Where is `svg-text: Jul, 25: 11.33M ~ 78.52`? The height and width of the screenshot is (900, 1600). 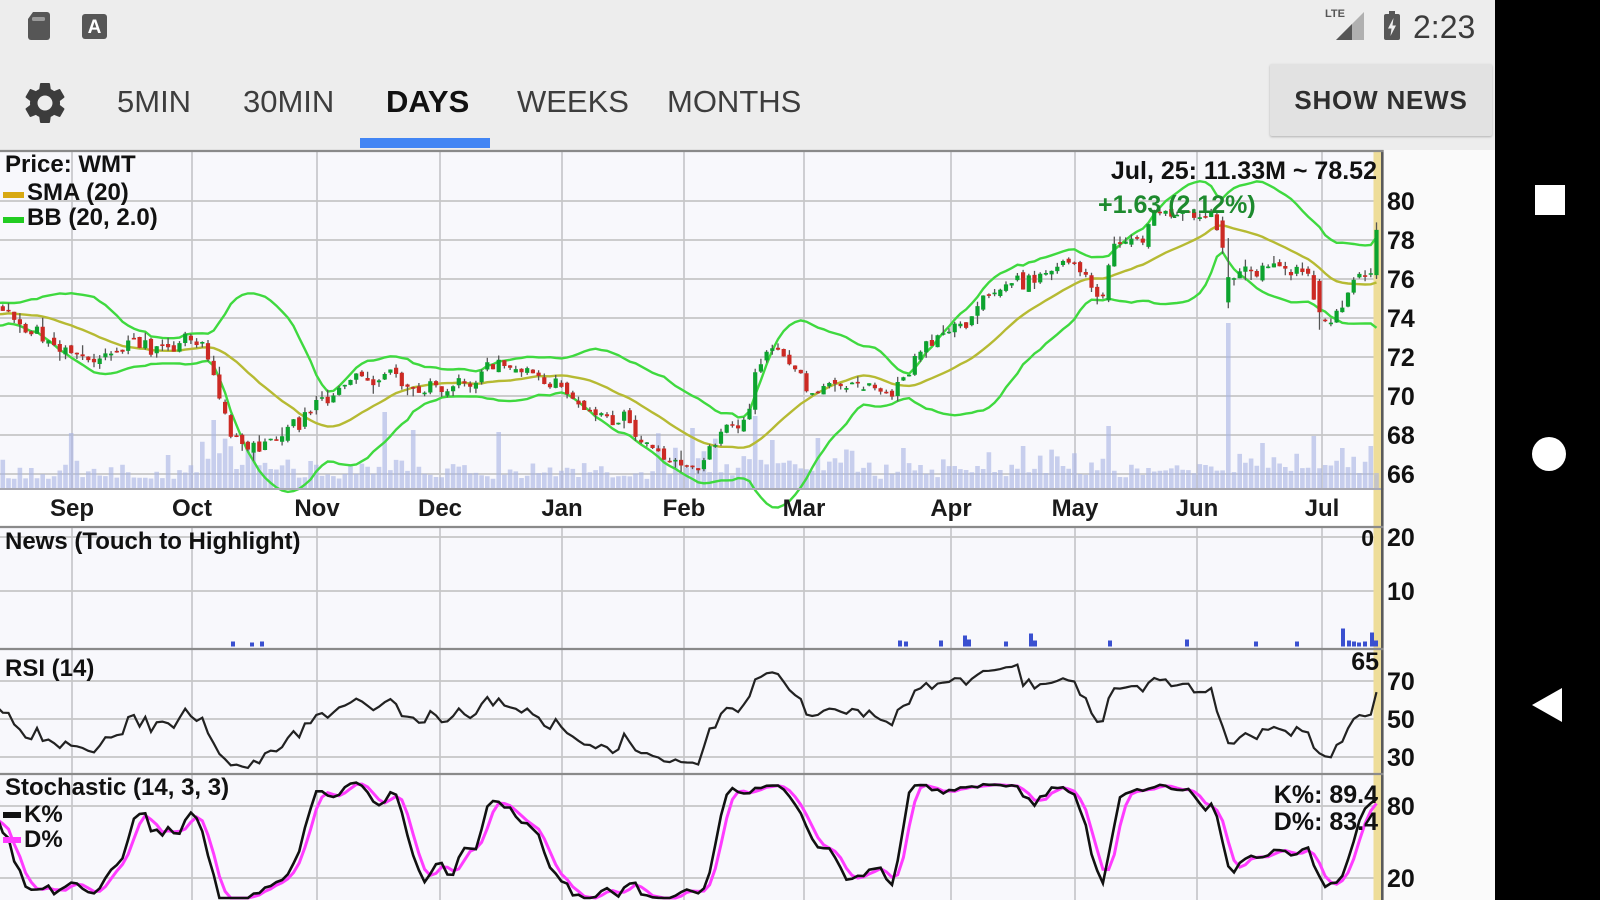
svg-text: Jul, 25: 11.33M ~ 78.52 is located at coordinates (1244, 171).